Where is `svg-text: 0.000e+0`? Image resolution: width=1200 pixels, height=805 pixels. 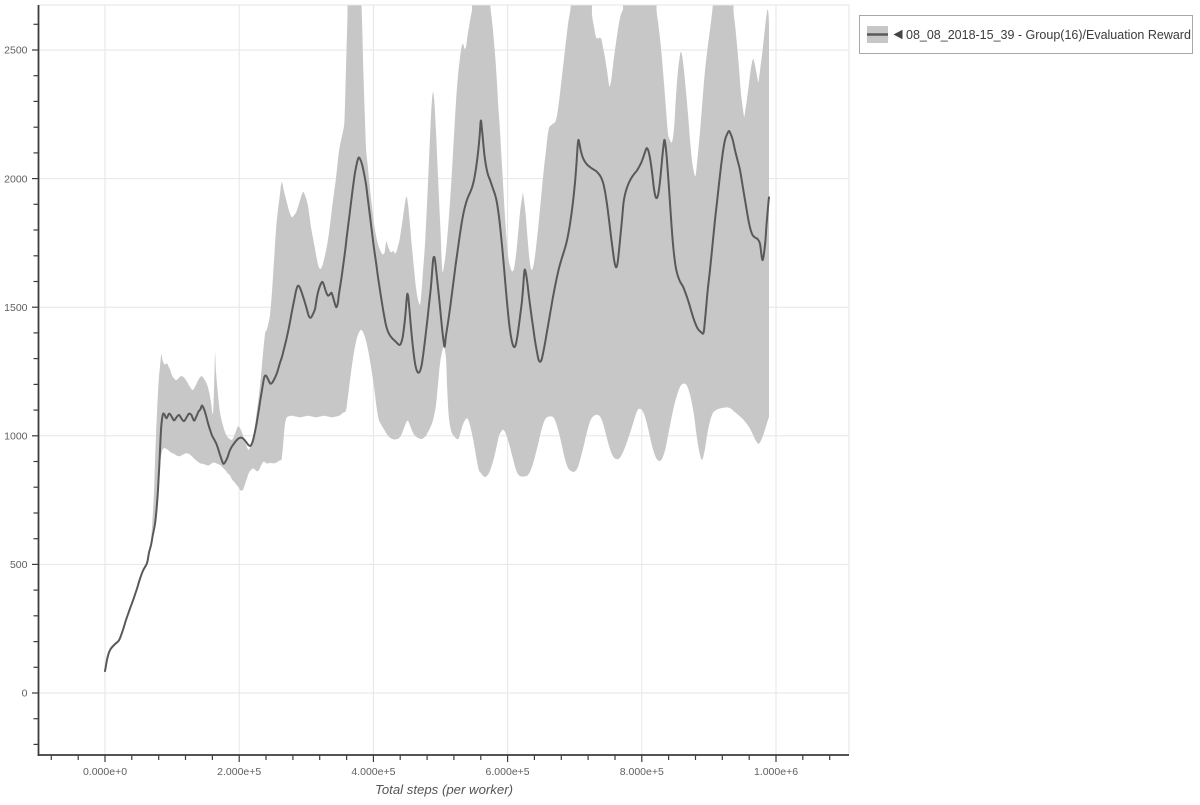
svg-text: 0.000e+0 is located at coordinates (105, 772).